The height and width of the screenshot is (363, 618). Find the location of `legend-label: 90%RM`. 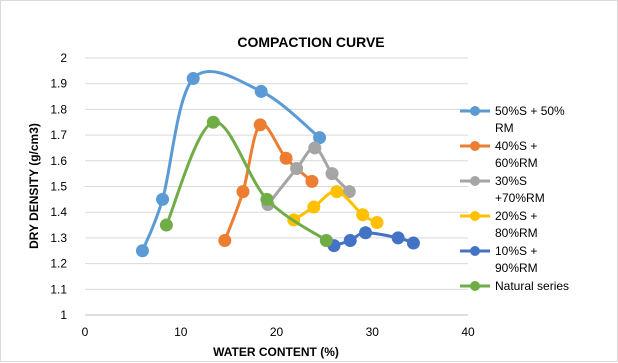

legend-label: 90%RM is located at coordinates (516, 268).